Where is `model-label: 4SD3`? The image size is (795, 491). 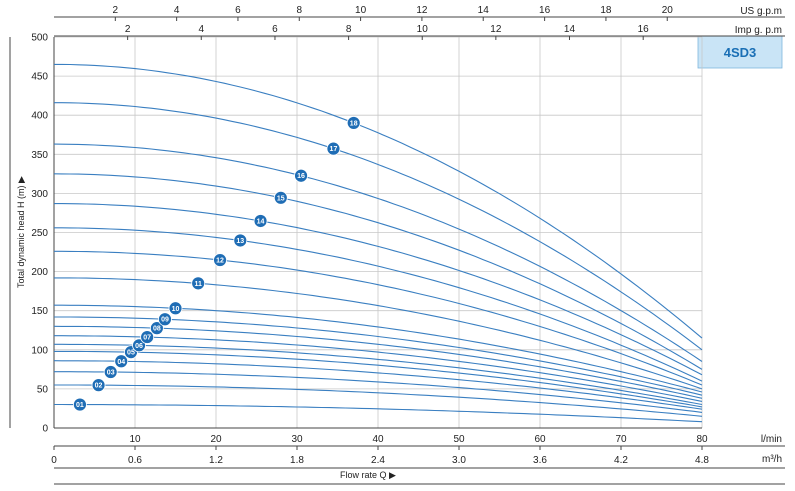
model-label: 4SD3 is located at coordinates (740, 52).